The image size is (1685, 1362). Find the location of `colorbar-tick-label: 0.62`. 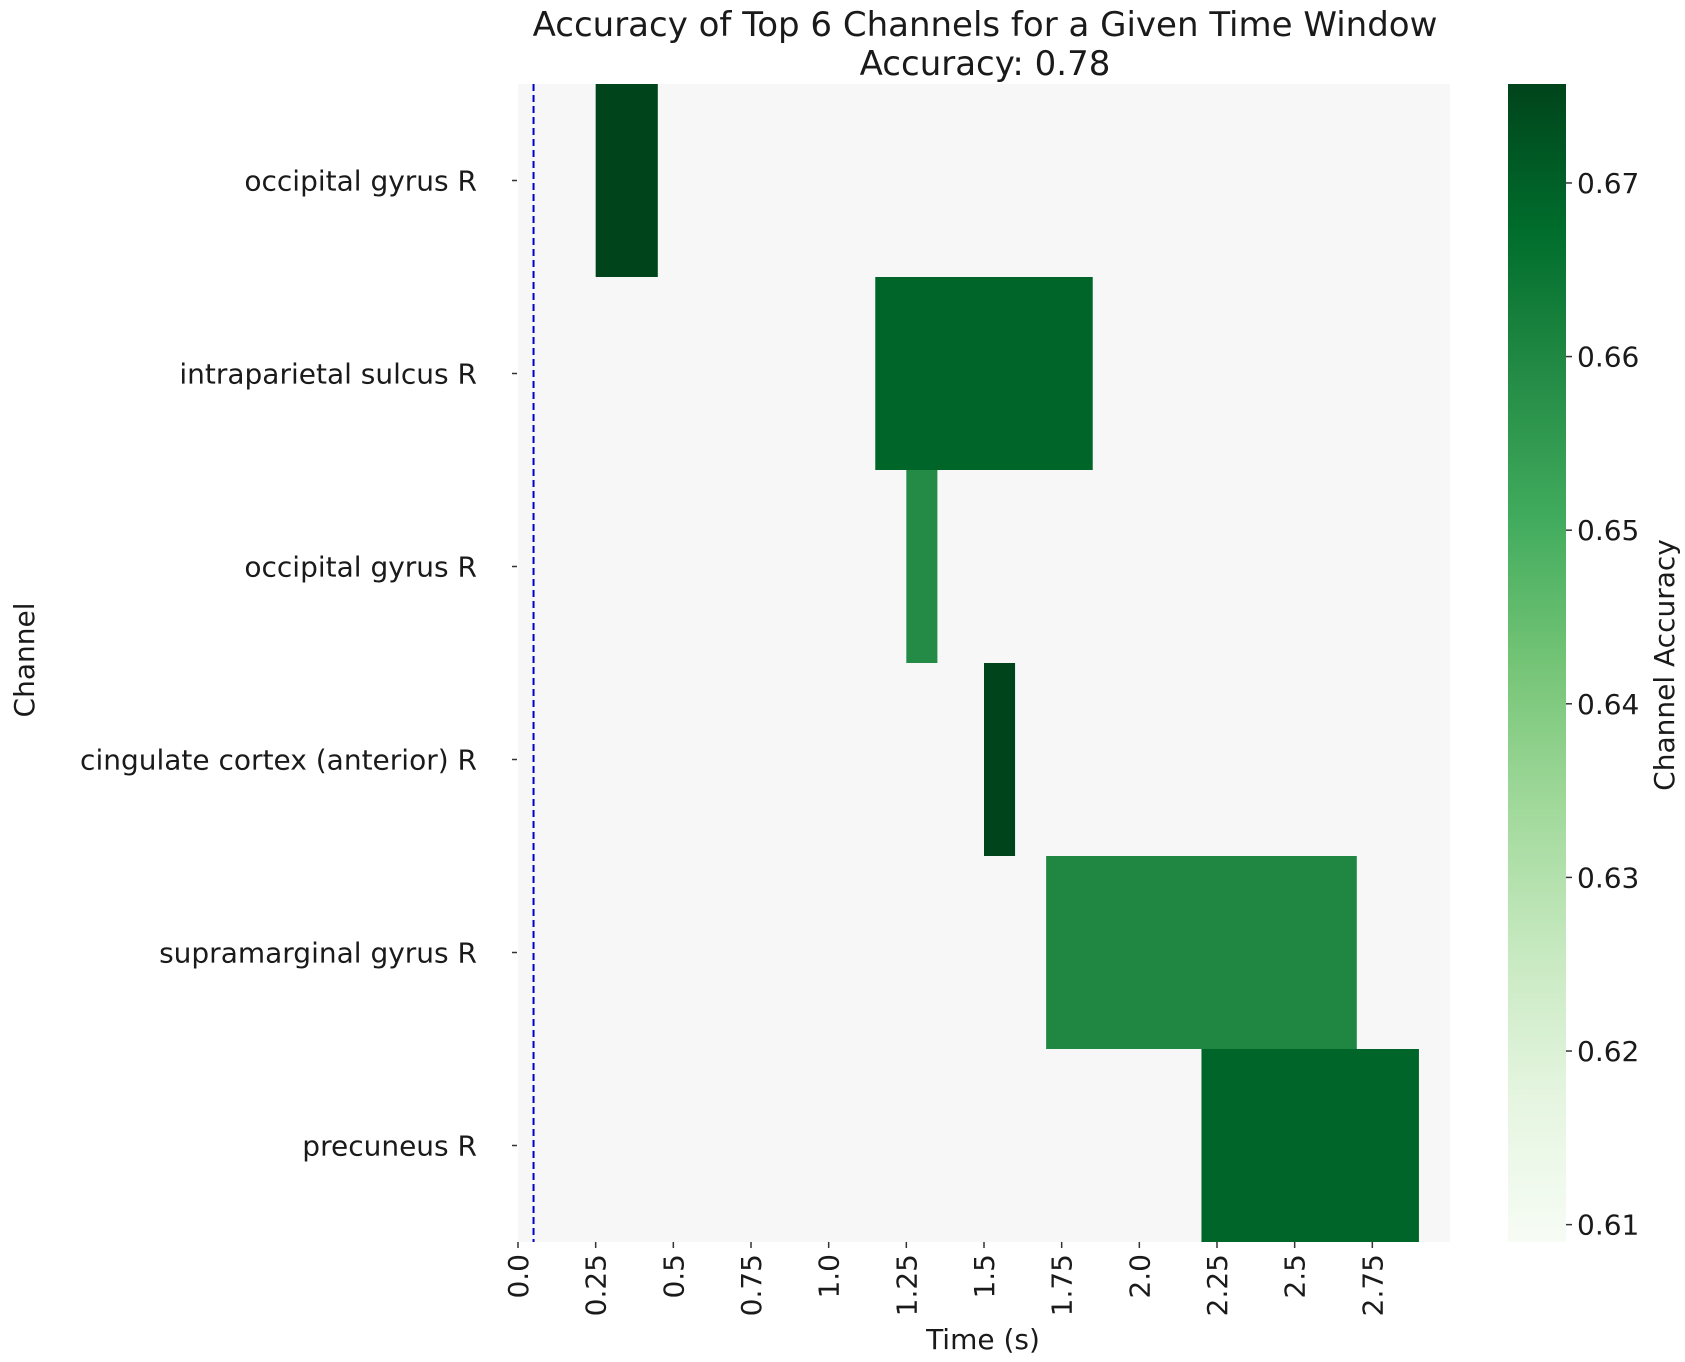

colorbar-tick-label: 0.62 is located at coordinates (1608, 1051).